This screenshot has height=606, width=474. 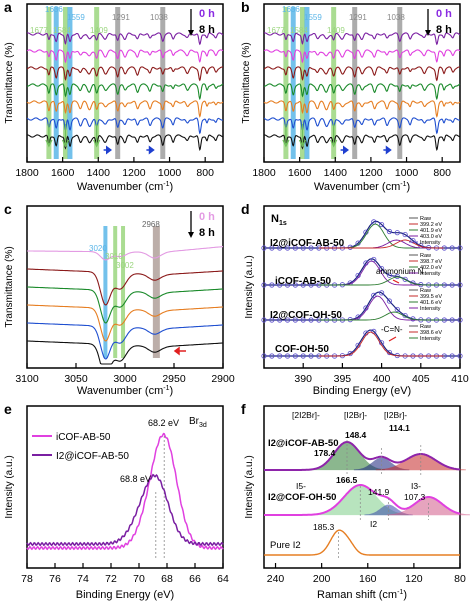 I want to click on panel-label-c: c, so click(x=8, y=209).